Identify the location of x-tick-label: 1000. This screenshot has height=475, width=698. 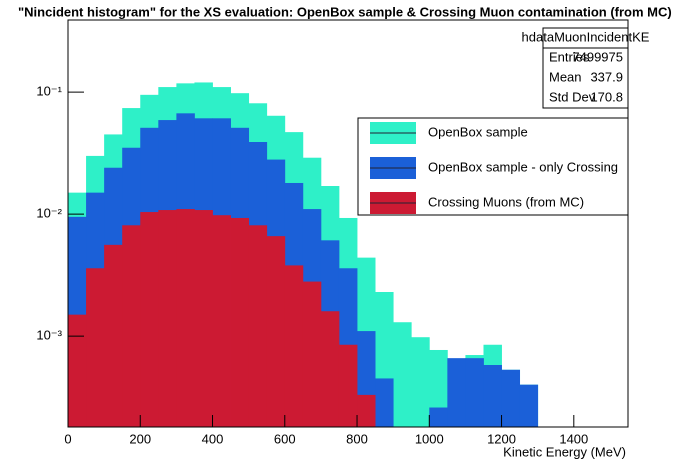
(429, 438).